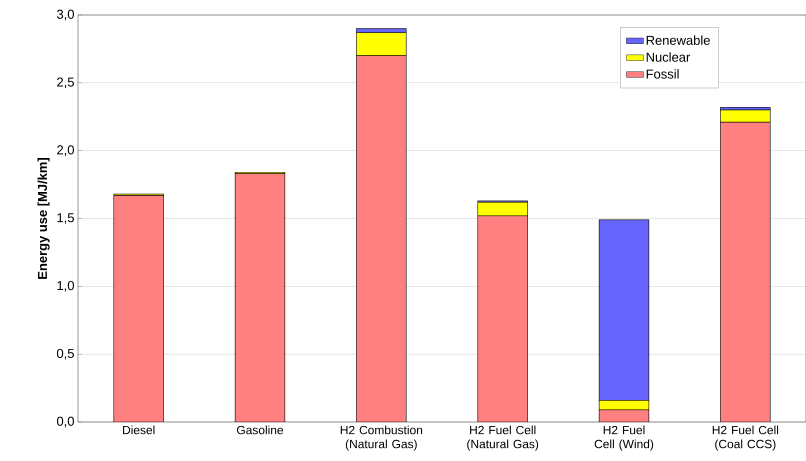  What do you see at coordinates (65, 218) in the screenshot?
I see `y-tick-label: 1,5` at bounding box center [65, 218].